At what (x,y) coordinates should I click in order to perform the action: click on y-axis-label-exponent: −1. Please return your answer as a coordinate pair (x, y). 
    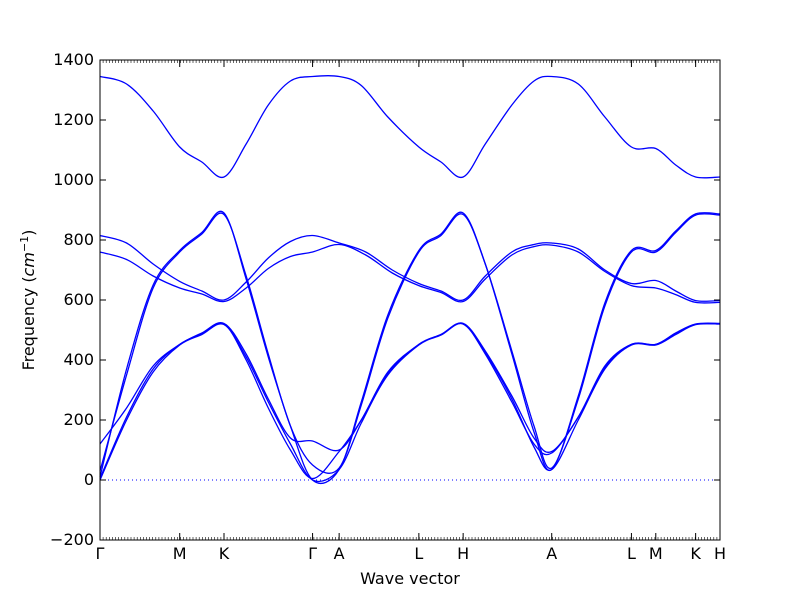
    Looking at the image, I should click on (24, 244).